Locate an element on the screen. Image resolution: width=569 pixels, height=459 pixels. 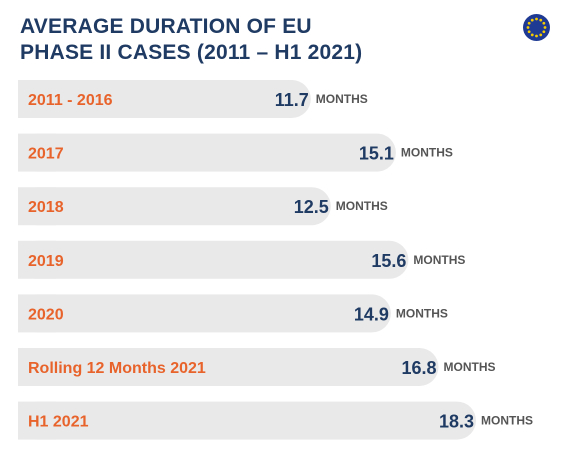
bar-row: Rolling 12 Months 2021 16.8 MONTHS is located at coordinates (257, 367).